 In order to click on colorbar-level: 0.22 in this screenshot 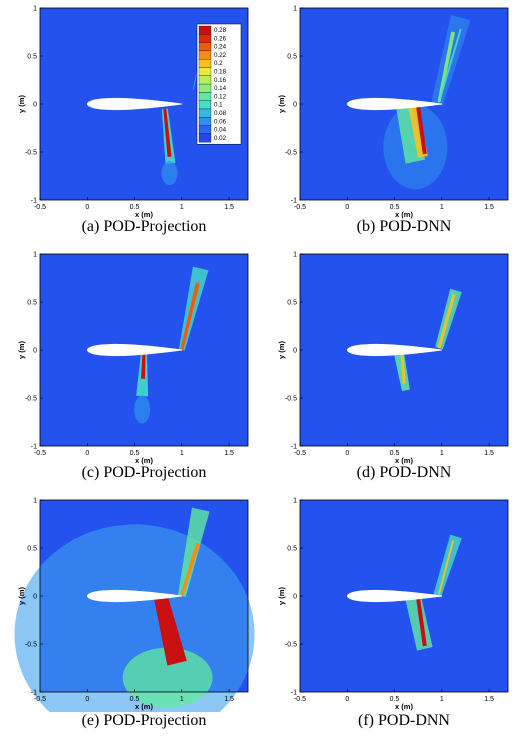, I will do `click(220, 55)`.